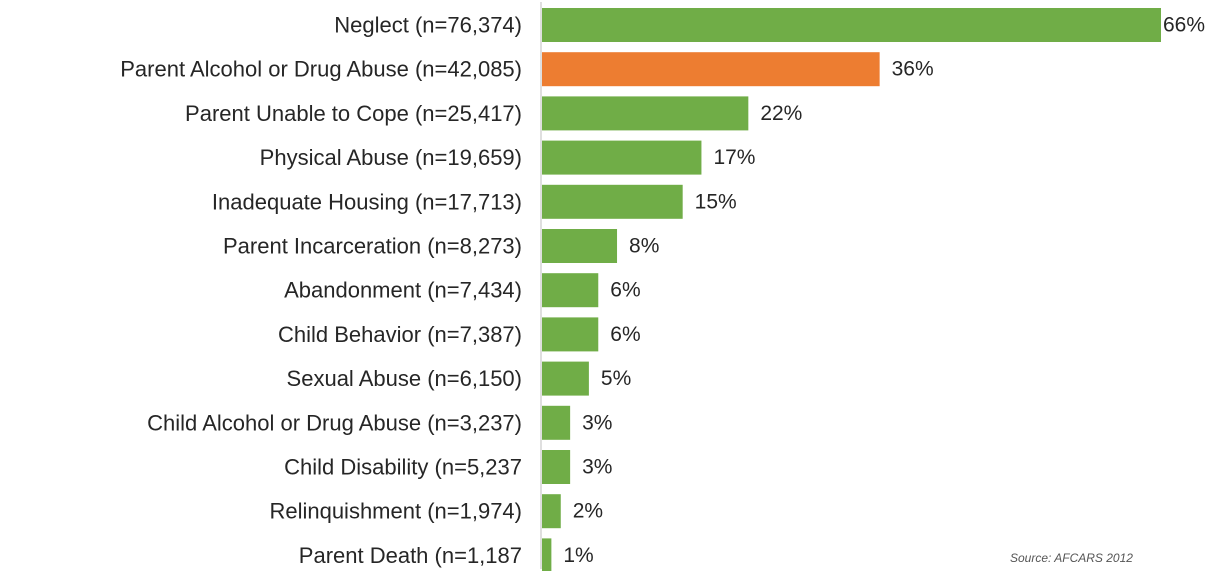 Image resolution: width=1227 pixels, height=571 pixels. What do you see at coordinates (578, 555) in the screenshot?
I see `value-label-13: 1%` at bounding box center [578, 555].